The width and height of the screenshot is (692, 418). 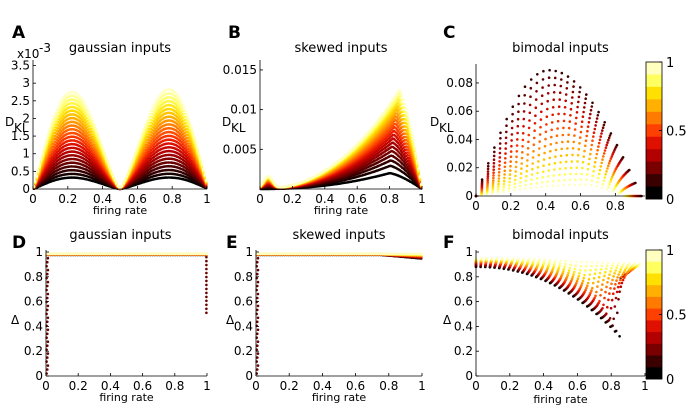 What do you see at coordinates (33, 199) in the screenshot?
I see `x-tick-label: 0` at bounding box center [33, 199].